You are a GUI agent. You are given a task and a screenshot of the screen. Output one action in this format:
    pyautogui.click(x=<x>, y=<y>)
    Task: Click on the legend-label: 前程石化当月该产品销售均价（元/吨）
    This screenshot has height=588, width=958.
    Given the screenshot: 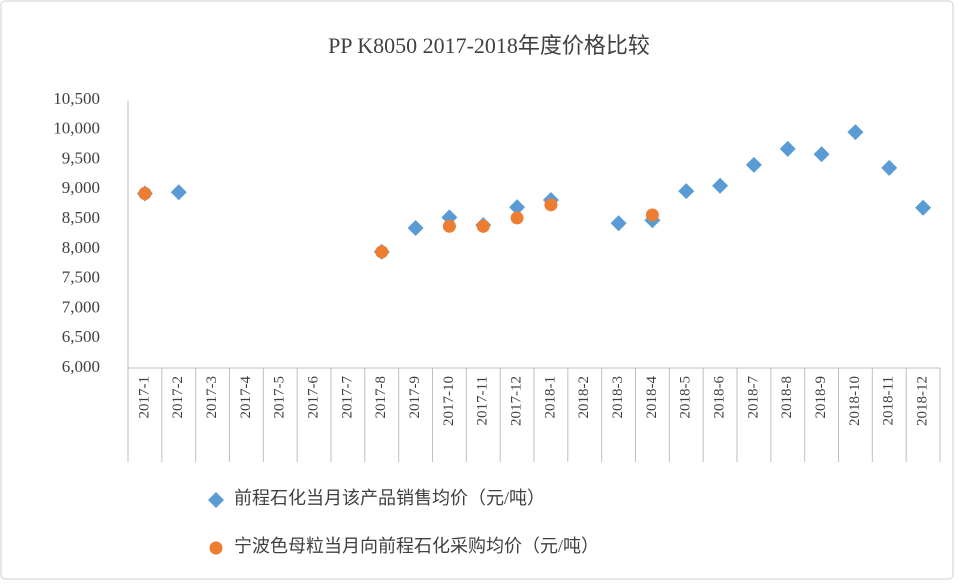 What is the action you would take?
    pyautogui.click(x=389, y=498)
    